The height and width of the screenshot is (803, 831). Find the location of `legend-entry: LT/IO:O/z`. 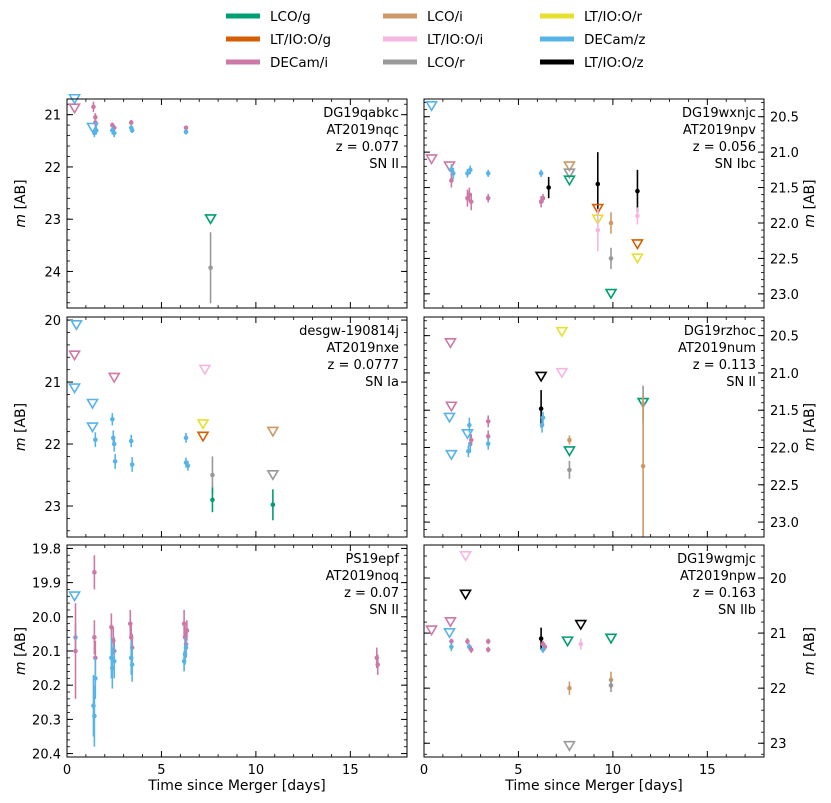

legend-entry: LT/IO:O/z is located at coordinates (592, 63).